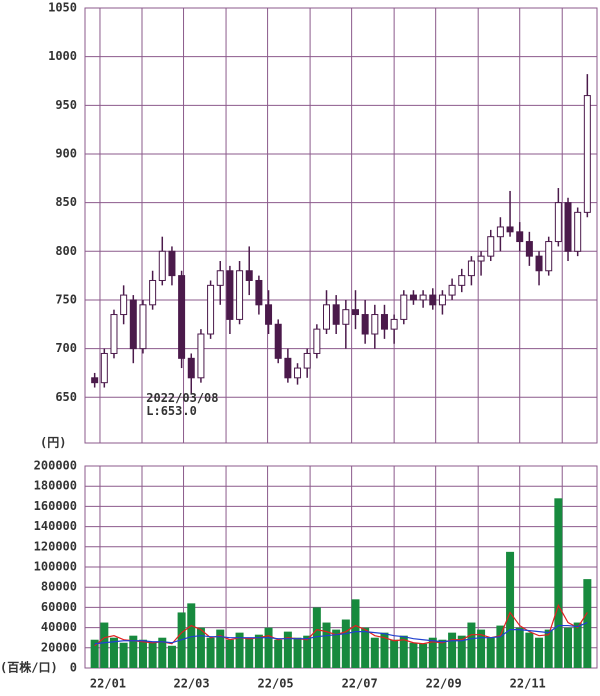 This screenshot has width=600, height=696. Describe the element at coordinates (62, 8) in the screenshot. I see `y-tick-label: 1050` at that location.